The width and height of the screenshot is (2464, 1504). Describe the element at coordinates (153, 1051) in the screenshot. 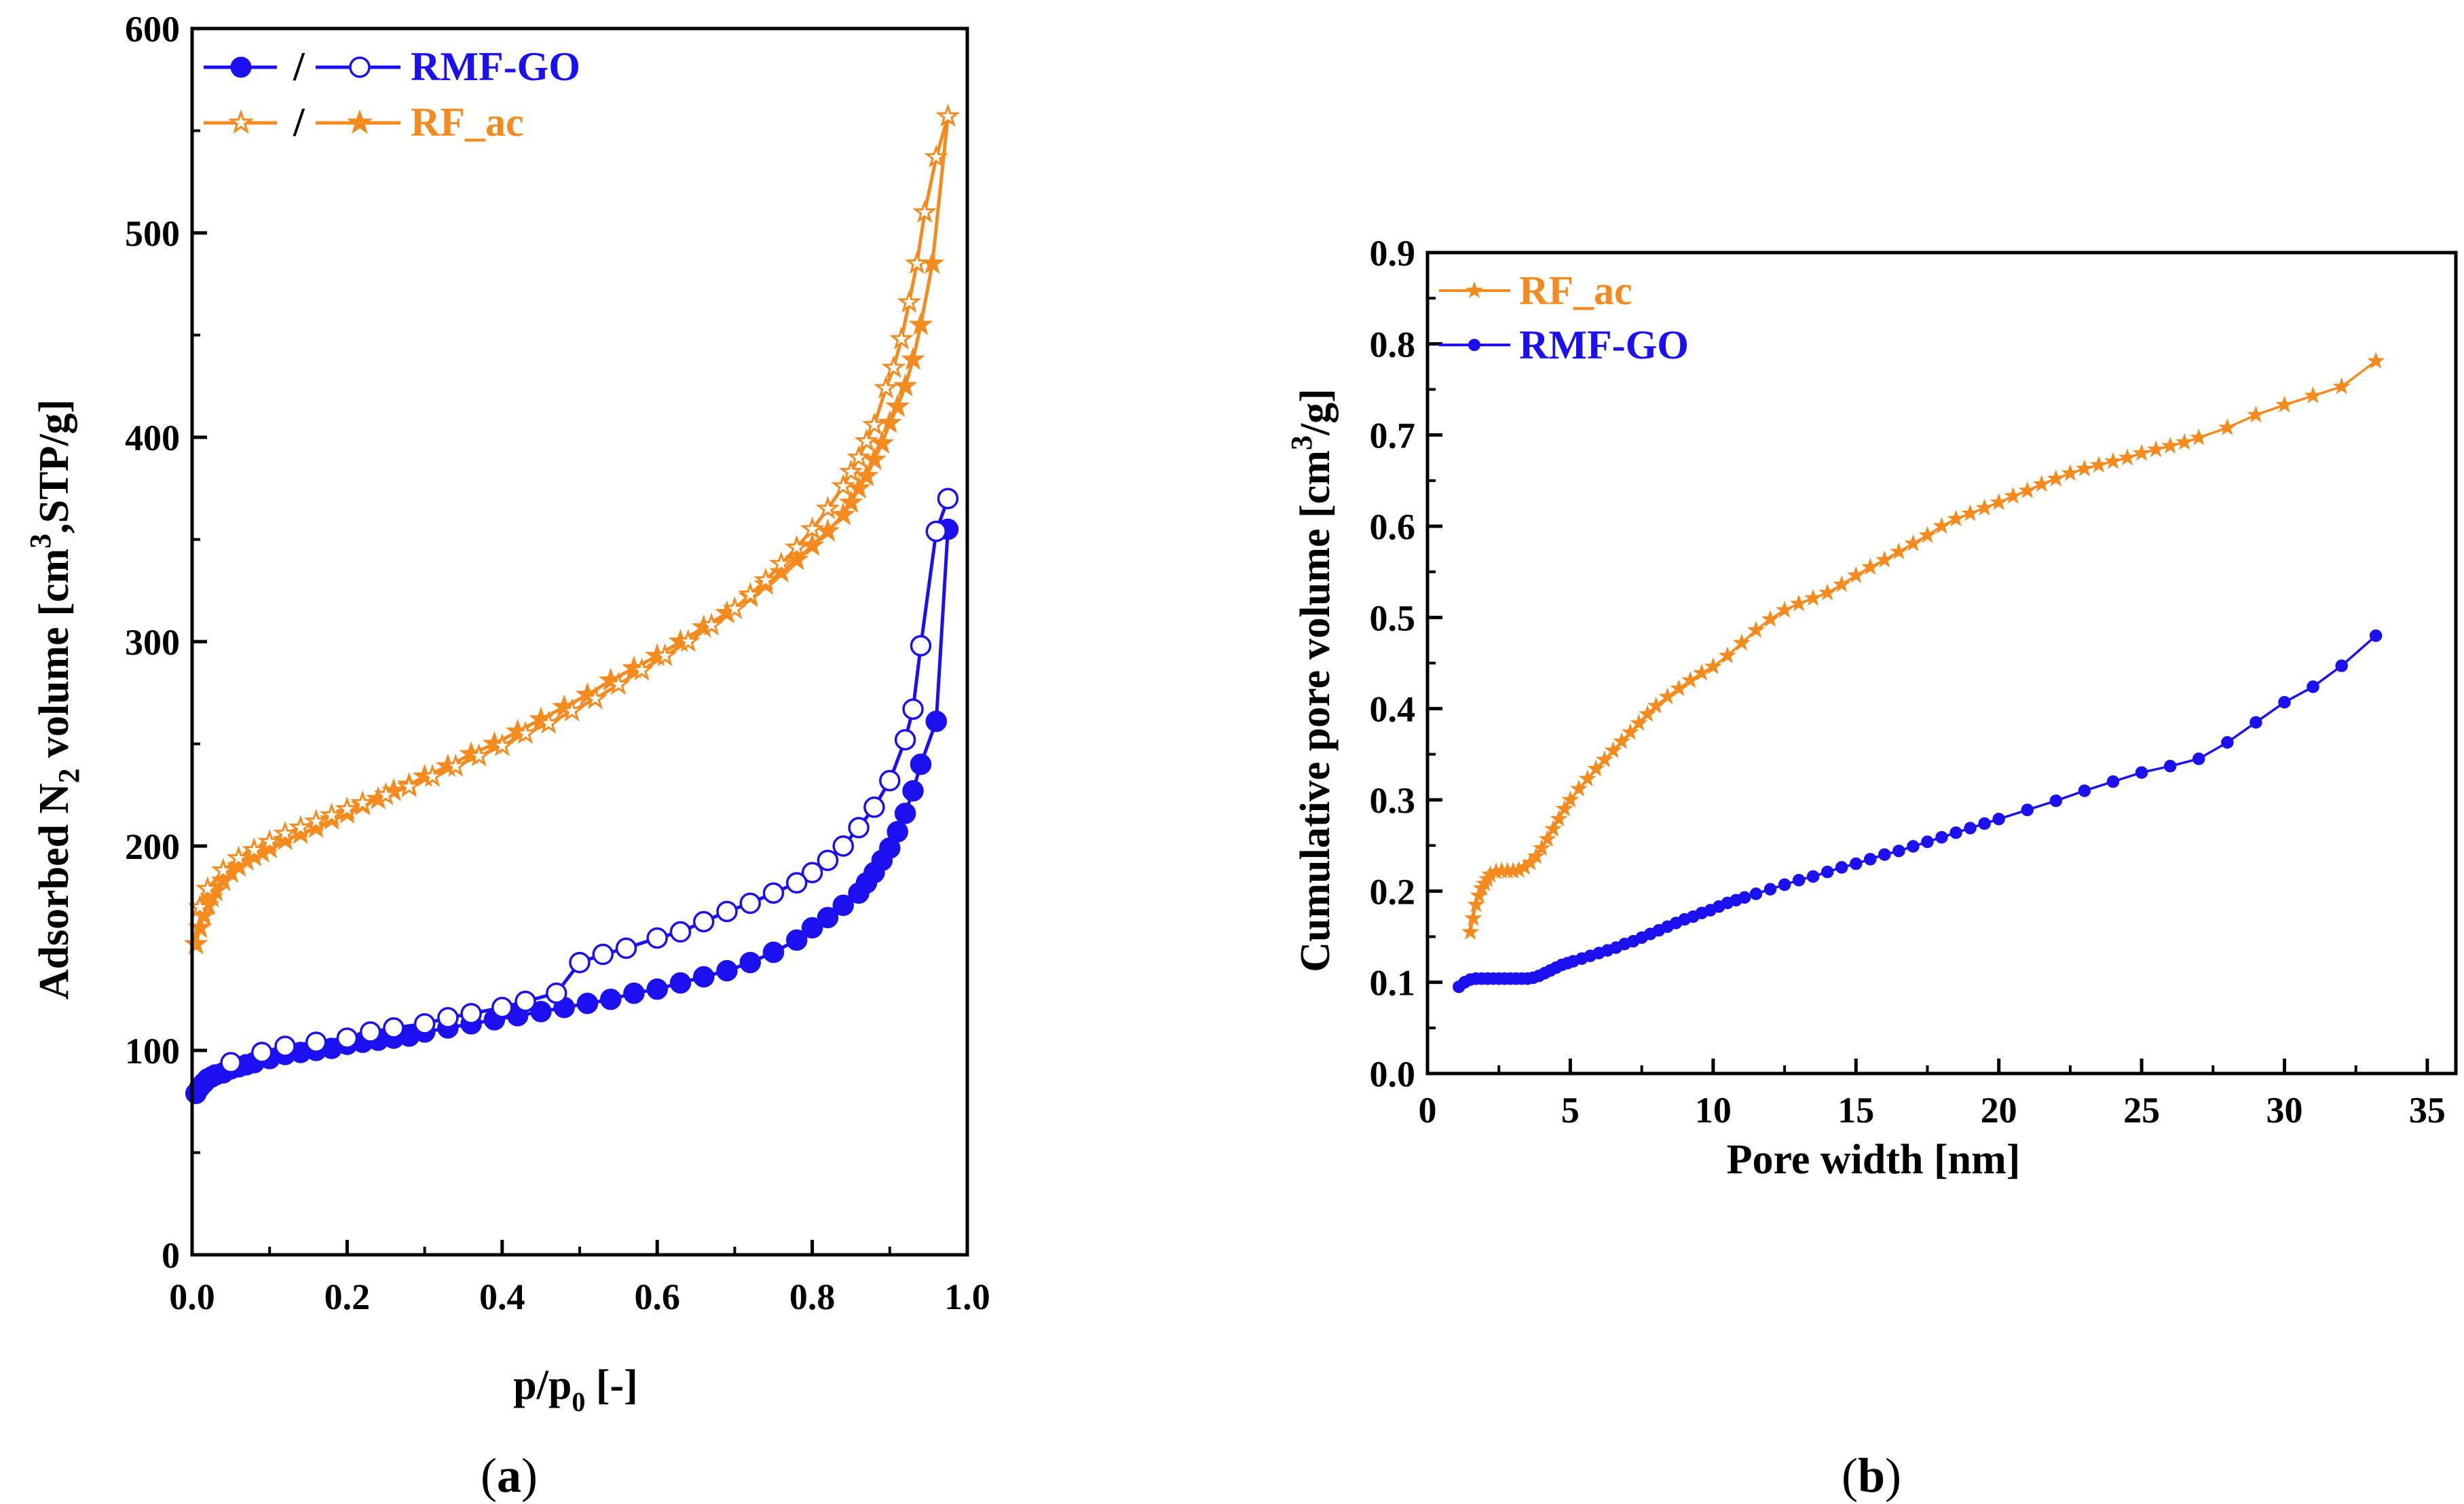

I see `y-tick-label: 100` at that location.